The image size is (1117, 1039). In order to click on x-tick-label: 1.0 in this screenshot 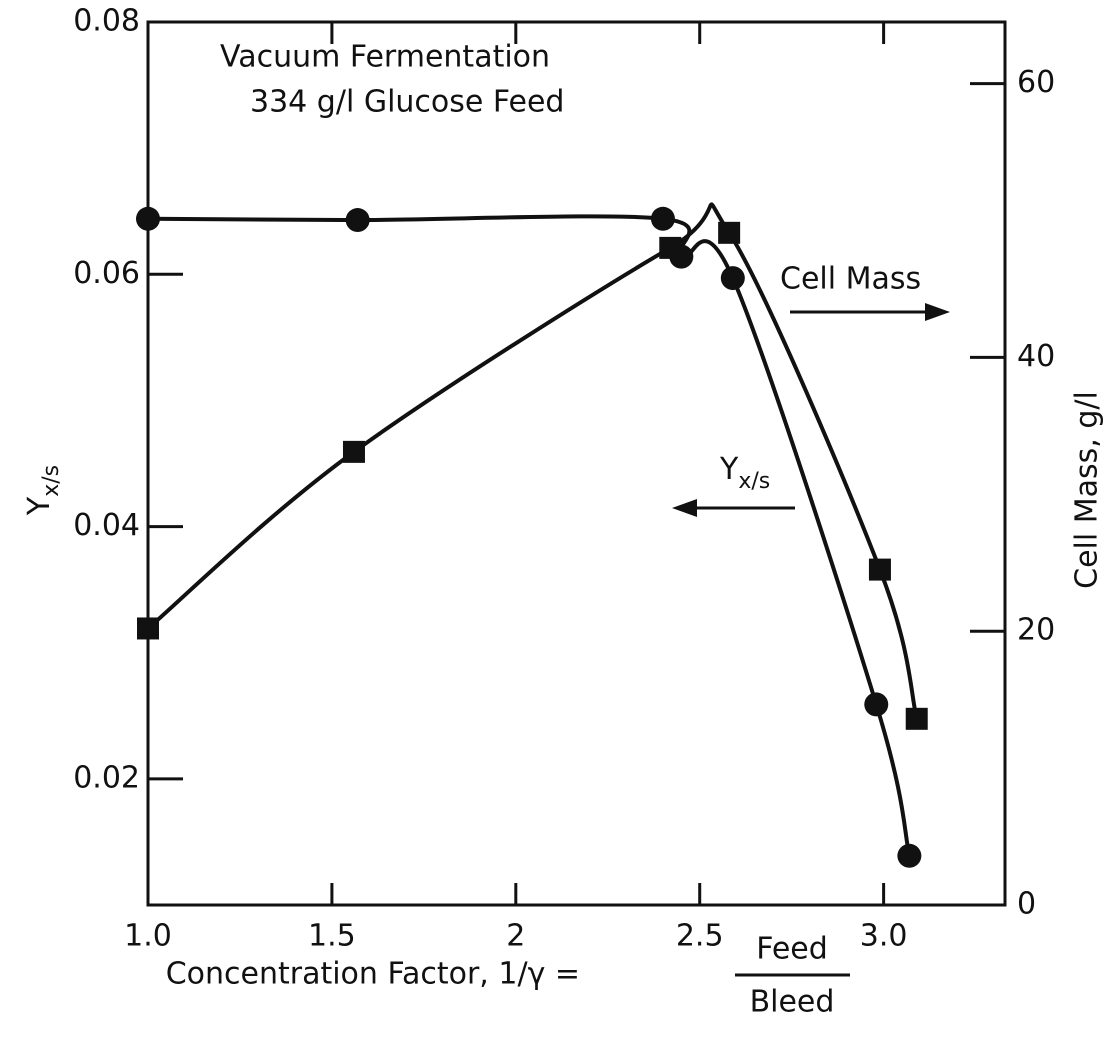, I will do `click(148, 936)`.